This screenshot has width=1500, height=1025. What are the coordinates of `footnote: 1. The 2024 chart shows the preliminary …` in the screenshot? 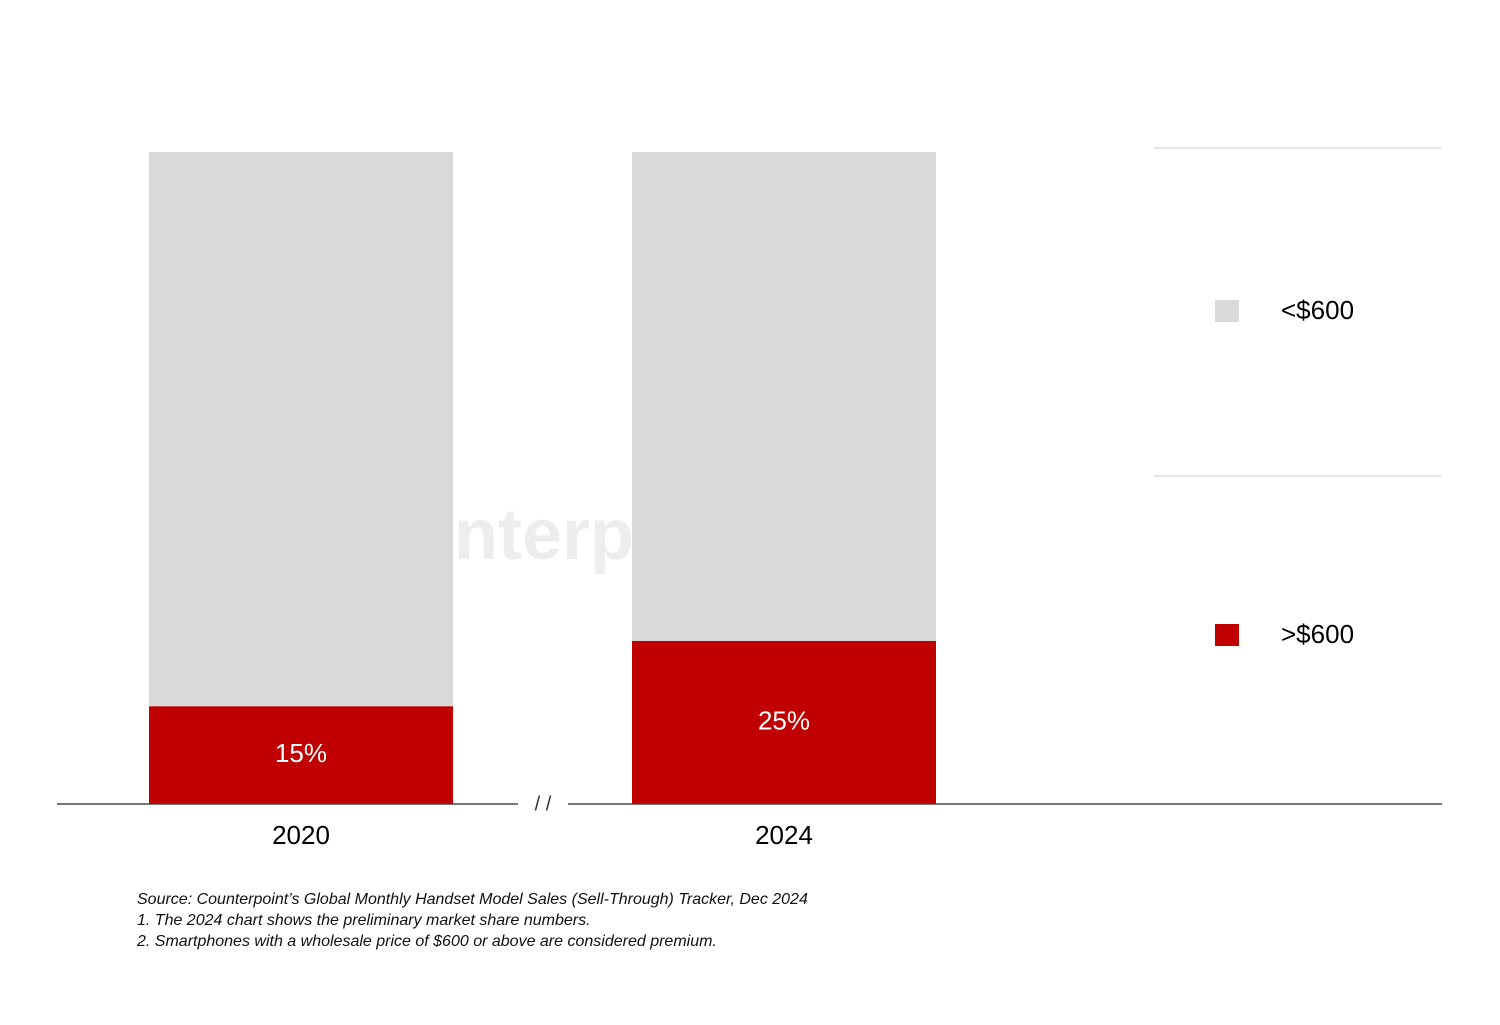 It's located at (364, 920).